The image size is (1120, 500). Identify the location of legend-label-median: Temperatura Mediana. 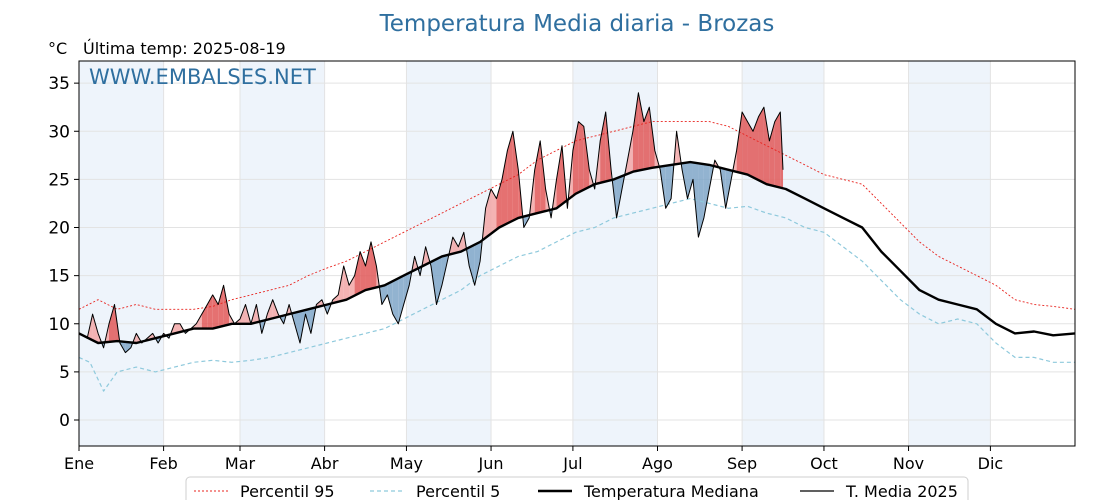
(671, 491).